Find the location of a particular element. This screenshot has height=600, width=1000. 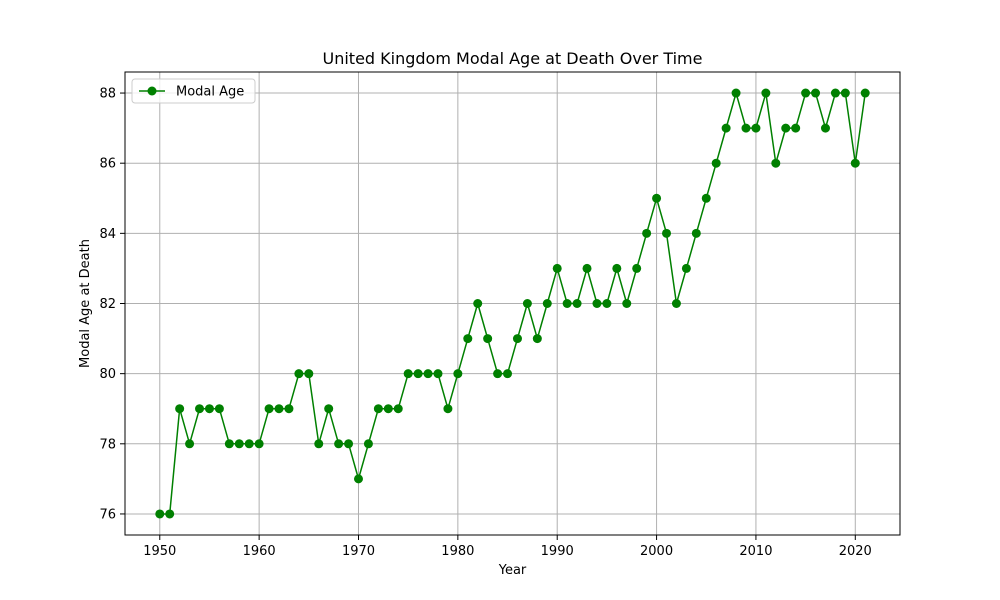

y-axis-label: Modal Age at Death is located at coordinates (85, 303).